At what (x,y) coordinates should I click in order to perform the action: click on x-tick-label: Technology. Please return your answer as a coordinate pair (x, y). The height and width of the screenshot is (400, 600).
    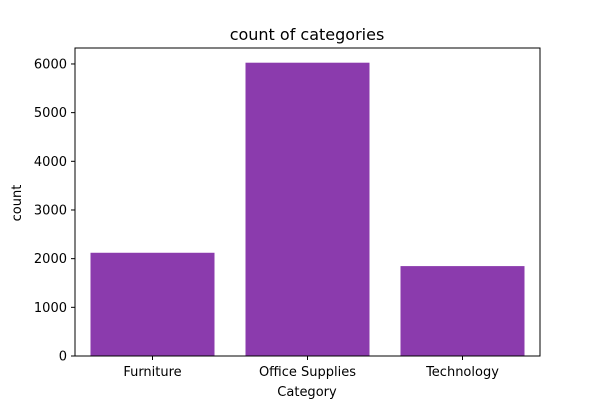
    Looking at the image, I should click on (462, 372).